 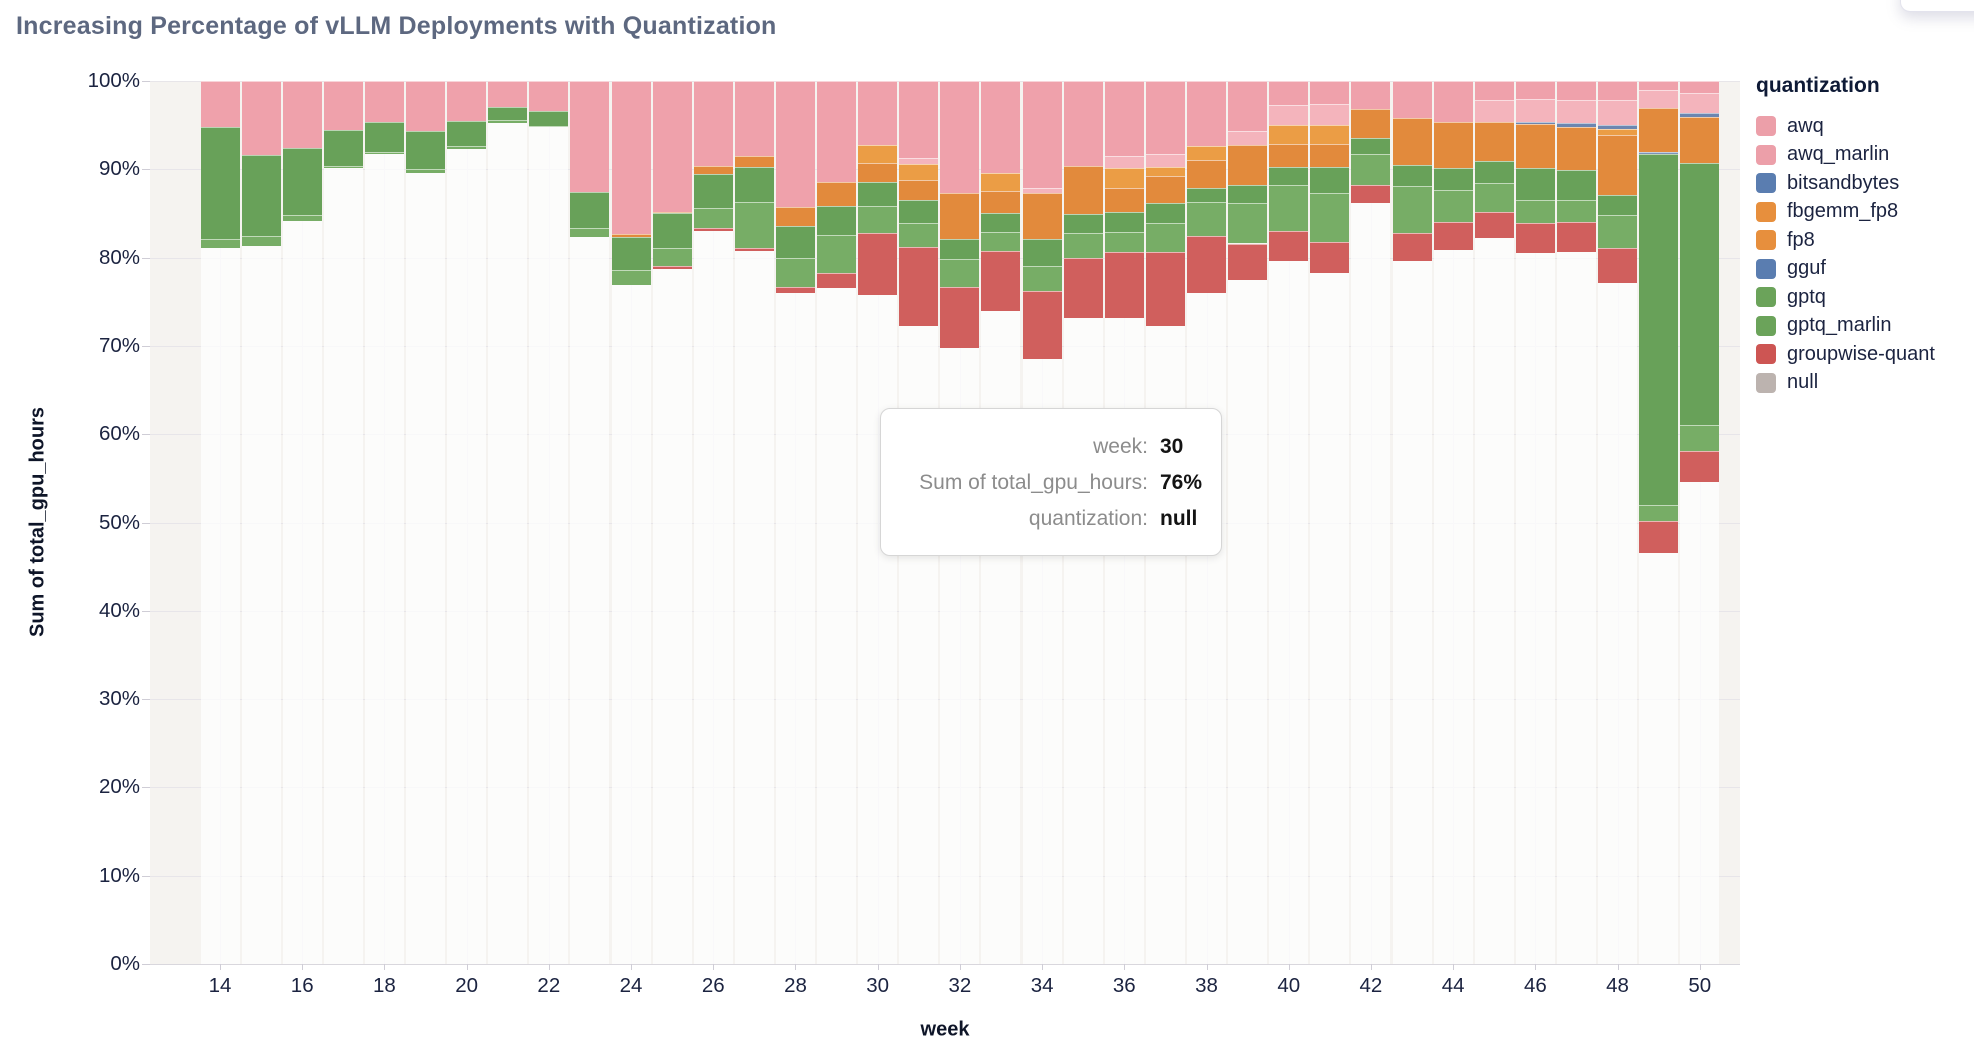 I want to click on bar-segment-gguf, so click(x=1659, y=153).